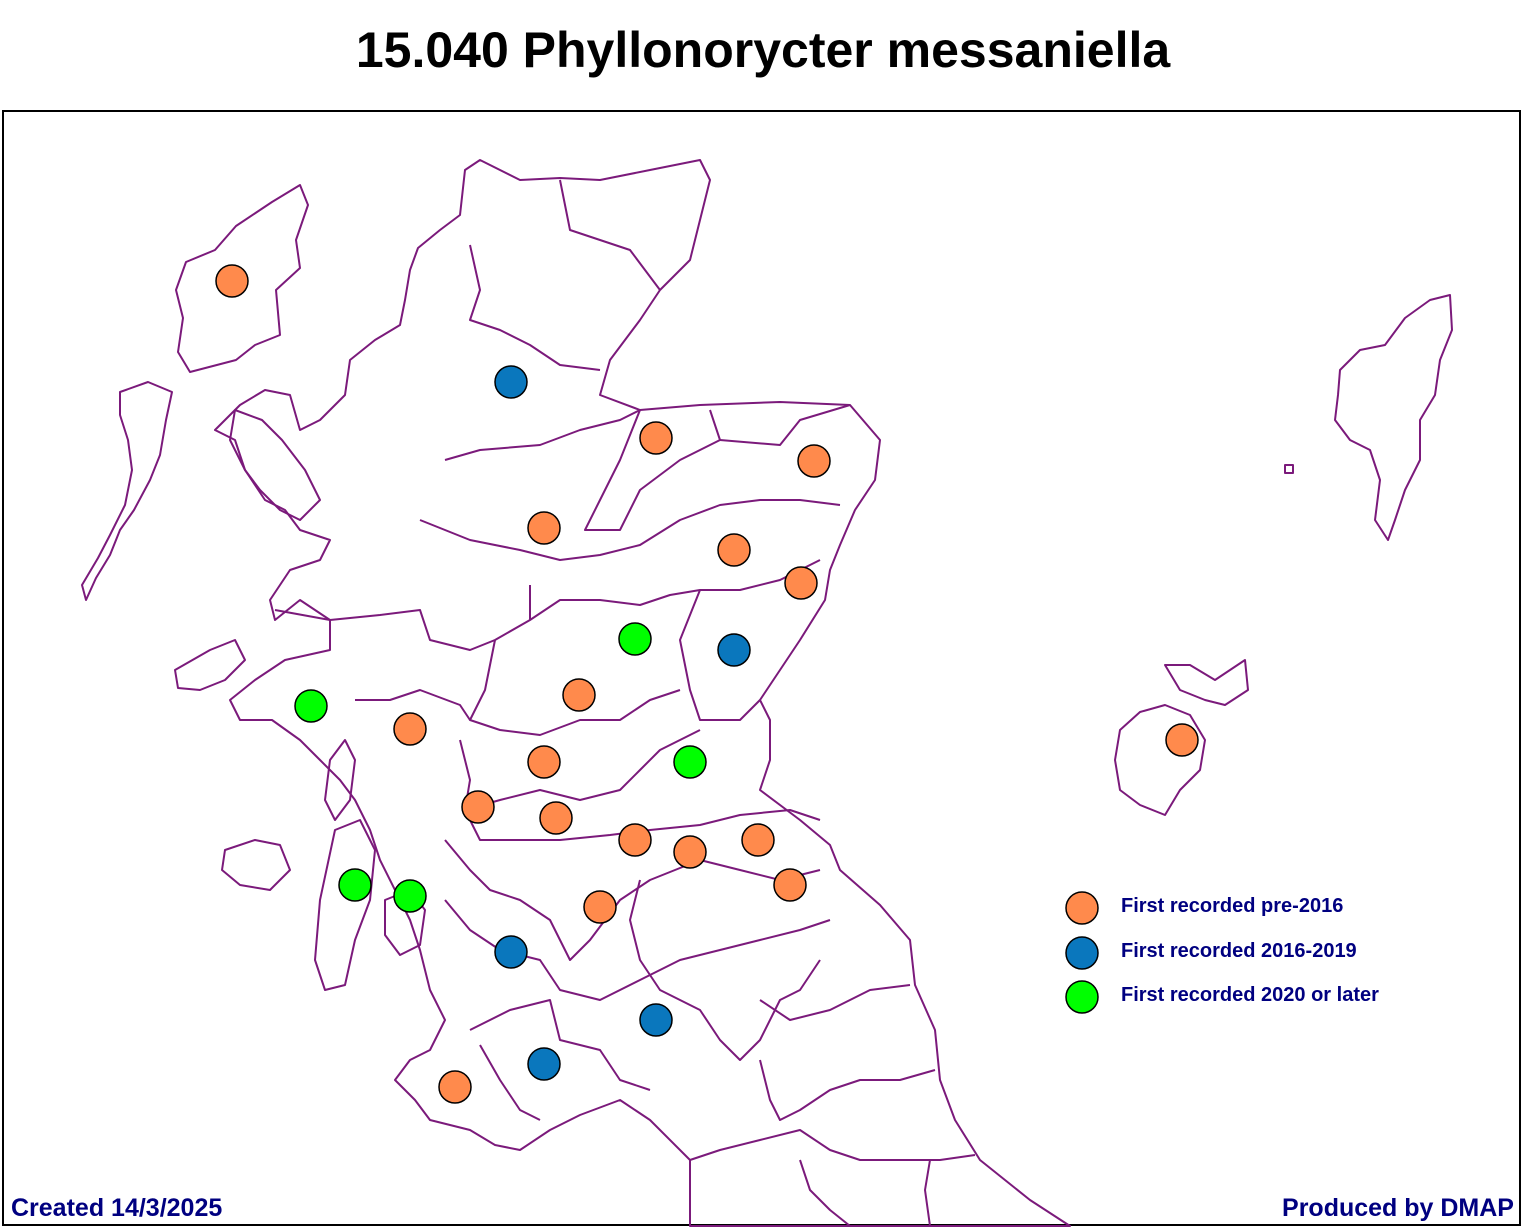  I want to click on producer-credit: Produced by DMAP, so click(1398, 1208).